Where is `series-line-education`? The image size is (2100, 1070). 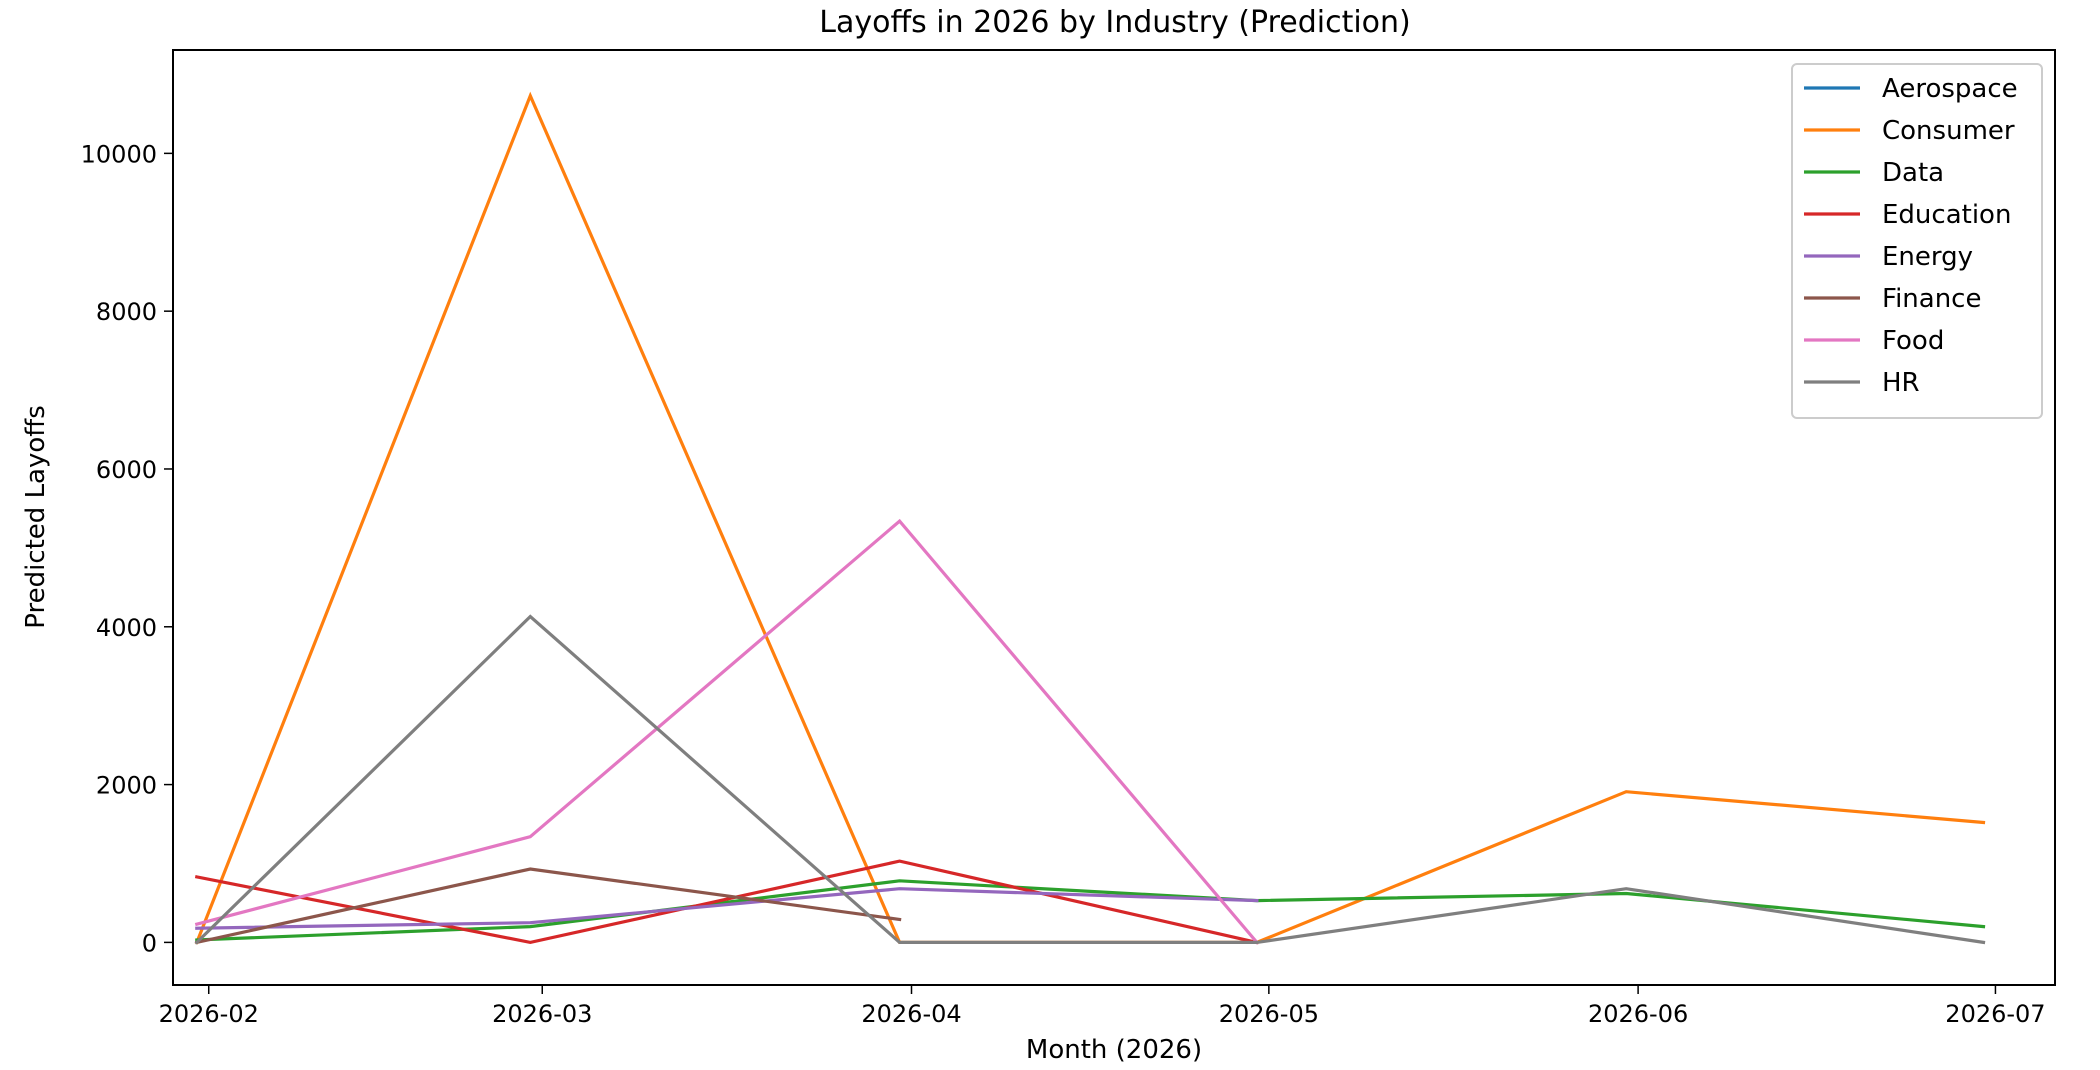 series-line-education is located at coordinates (726, 902).